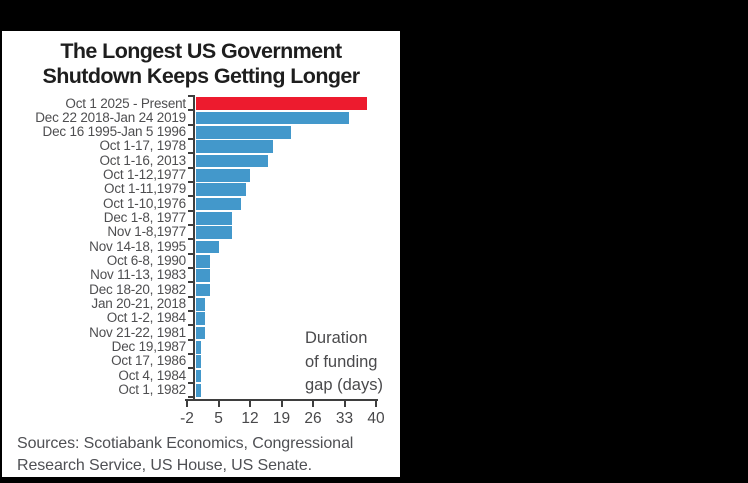  I want to click on category-label: Oct 4, 1984, so click(152, 375).